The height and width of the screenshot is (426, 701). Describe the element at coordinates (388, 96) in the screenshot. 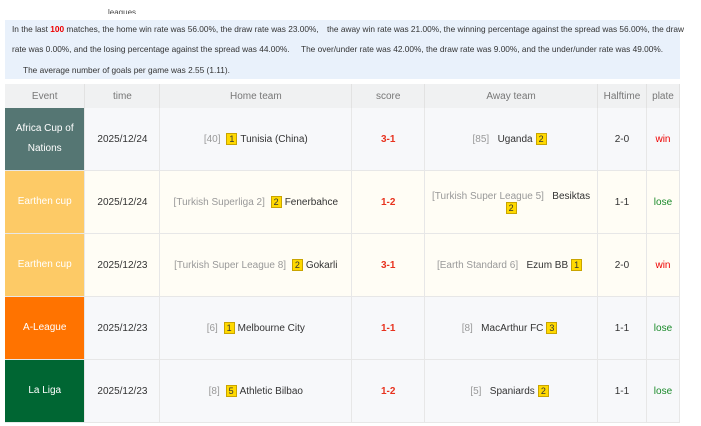

I see `header-score: score` at that location.